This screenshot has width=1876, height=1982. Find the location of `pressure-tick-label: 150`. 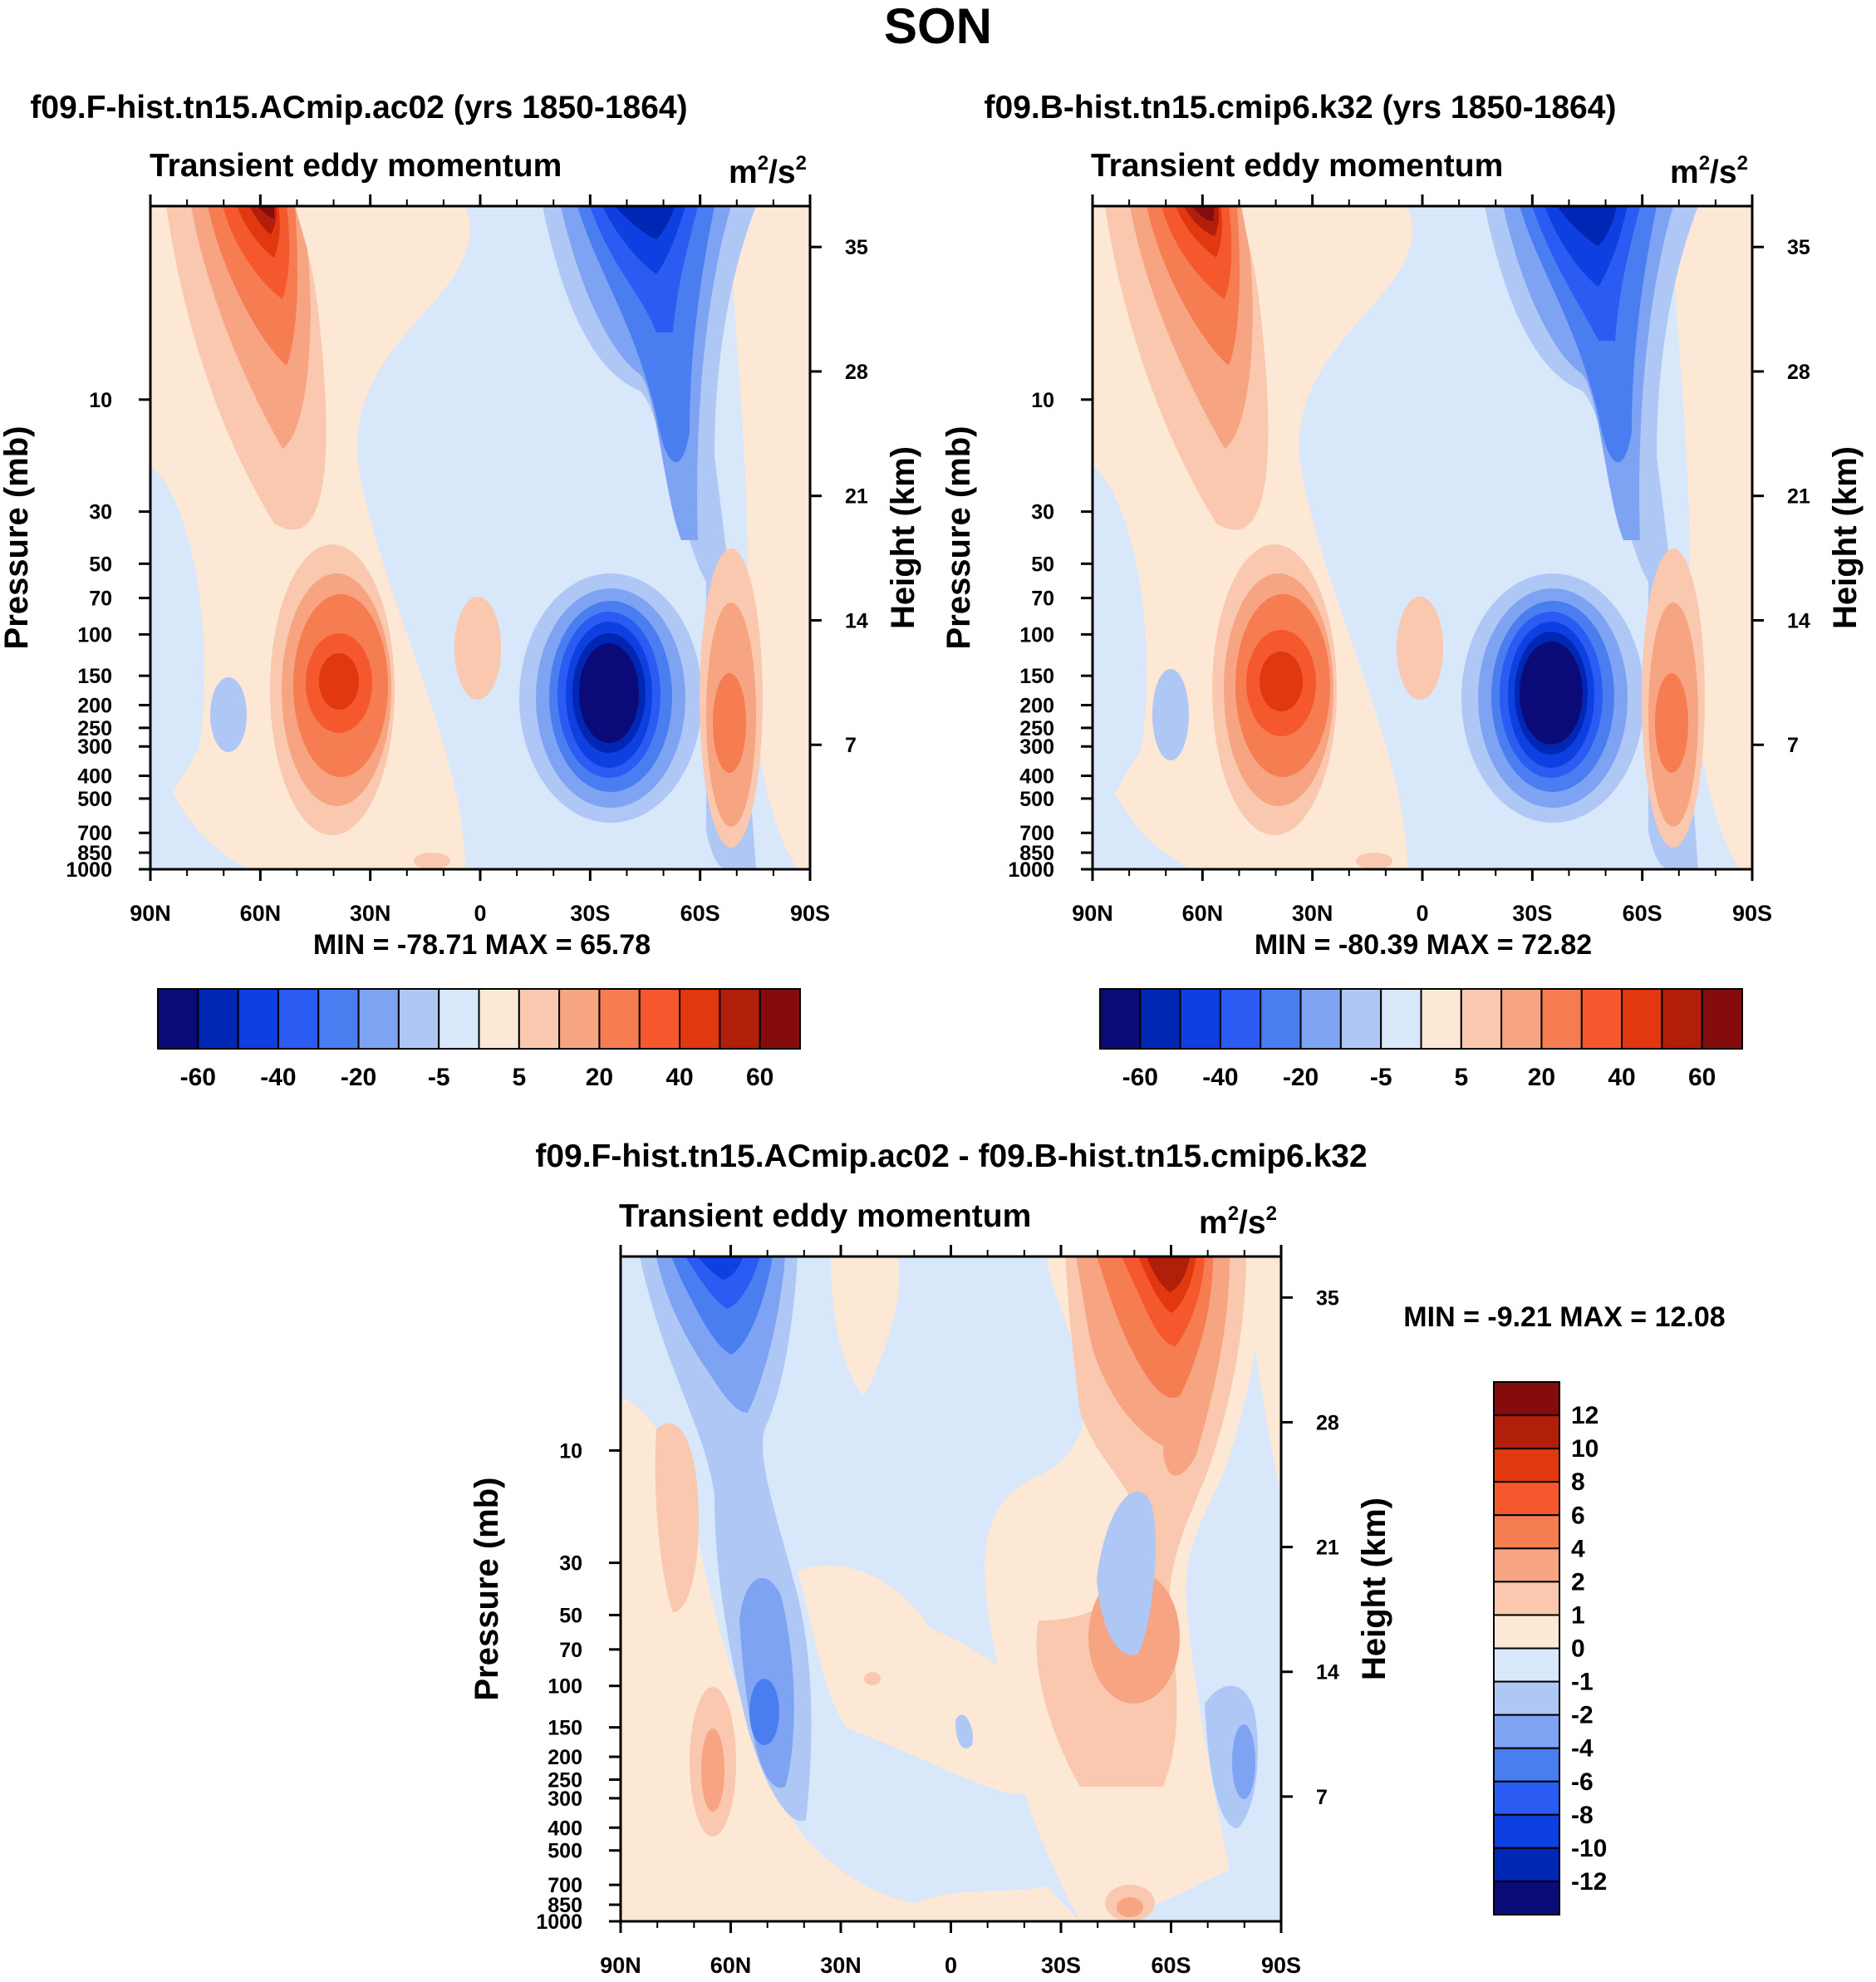

pressure-tick-label: 150 is located at coordinates (94, 676).